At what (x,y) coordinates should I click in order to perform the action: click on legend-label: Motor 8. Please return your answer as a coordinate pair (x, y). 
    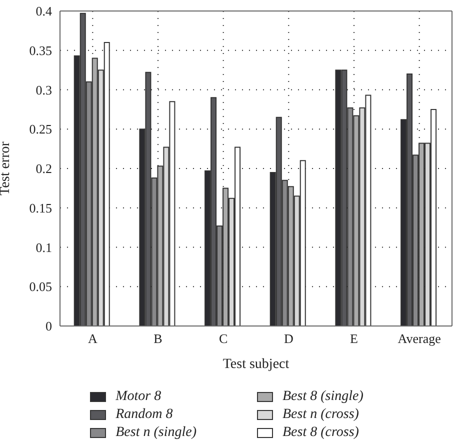
    Looking at the image, I should click on (139, 397).